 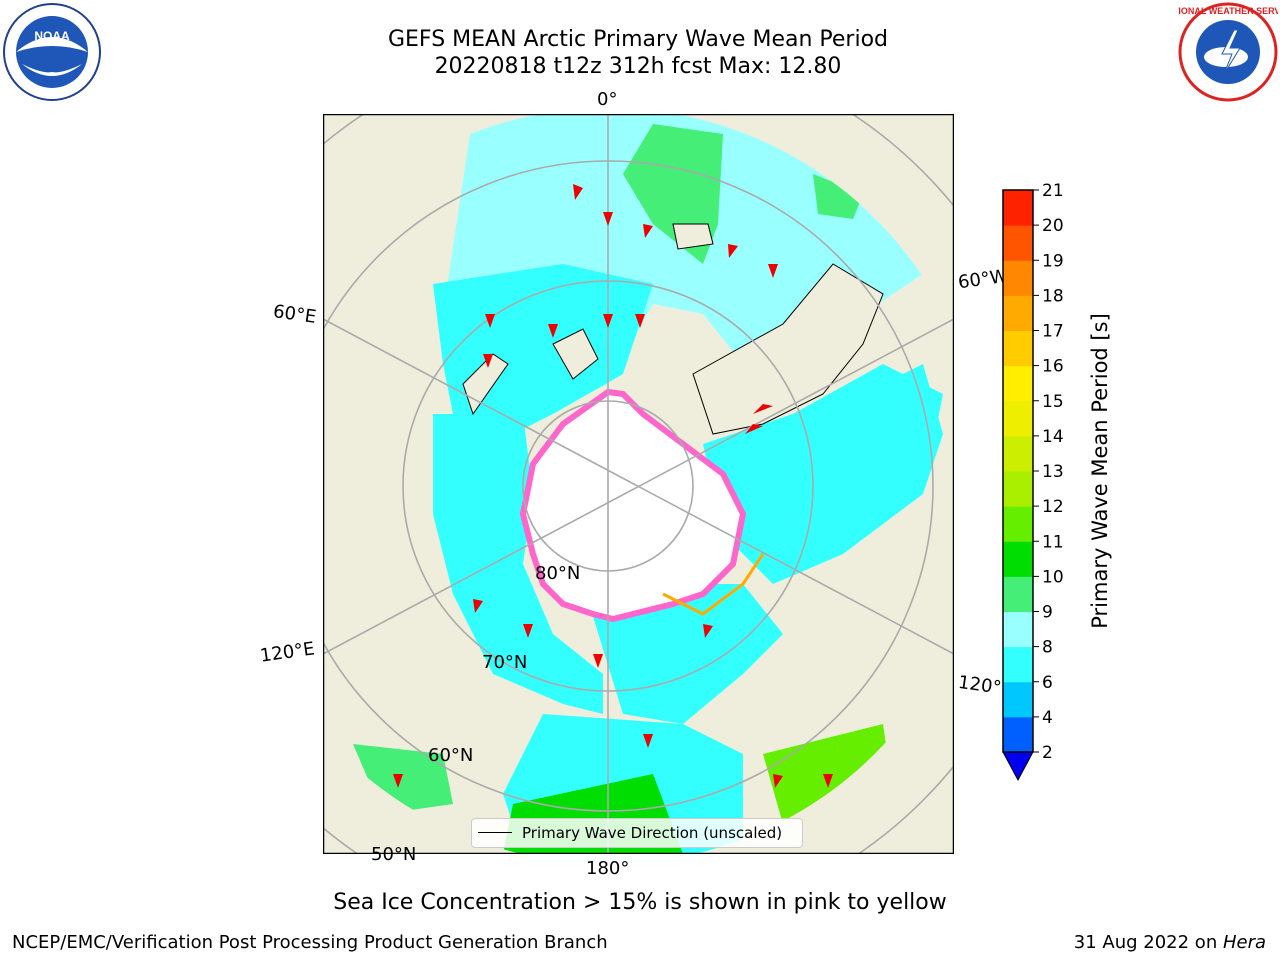 What do you see at coordinates (1018, 766) in the screenshot?
I see `colorbar-extend-triangle` at bounding box center [1018, 766].